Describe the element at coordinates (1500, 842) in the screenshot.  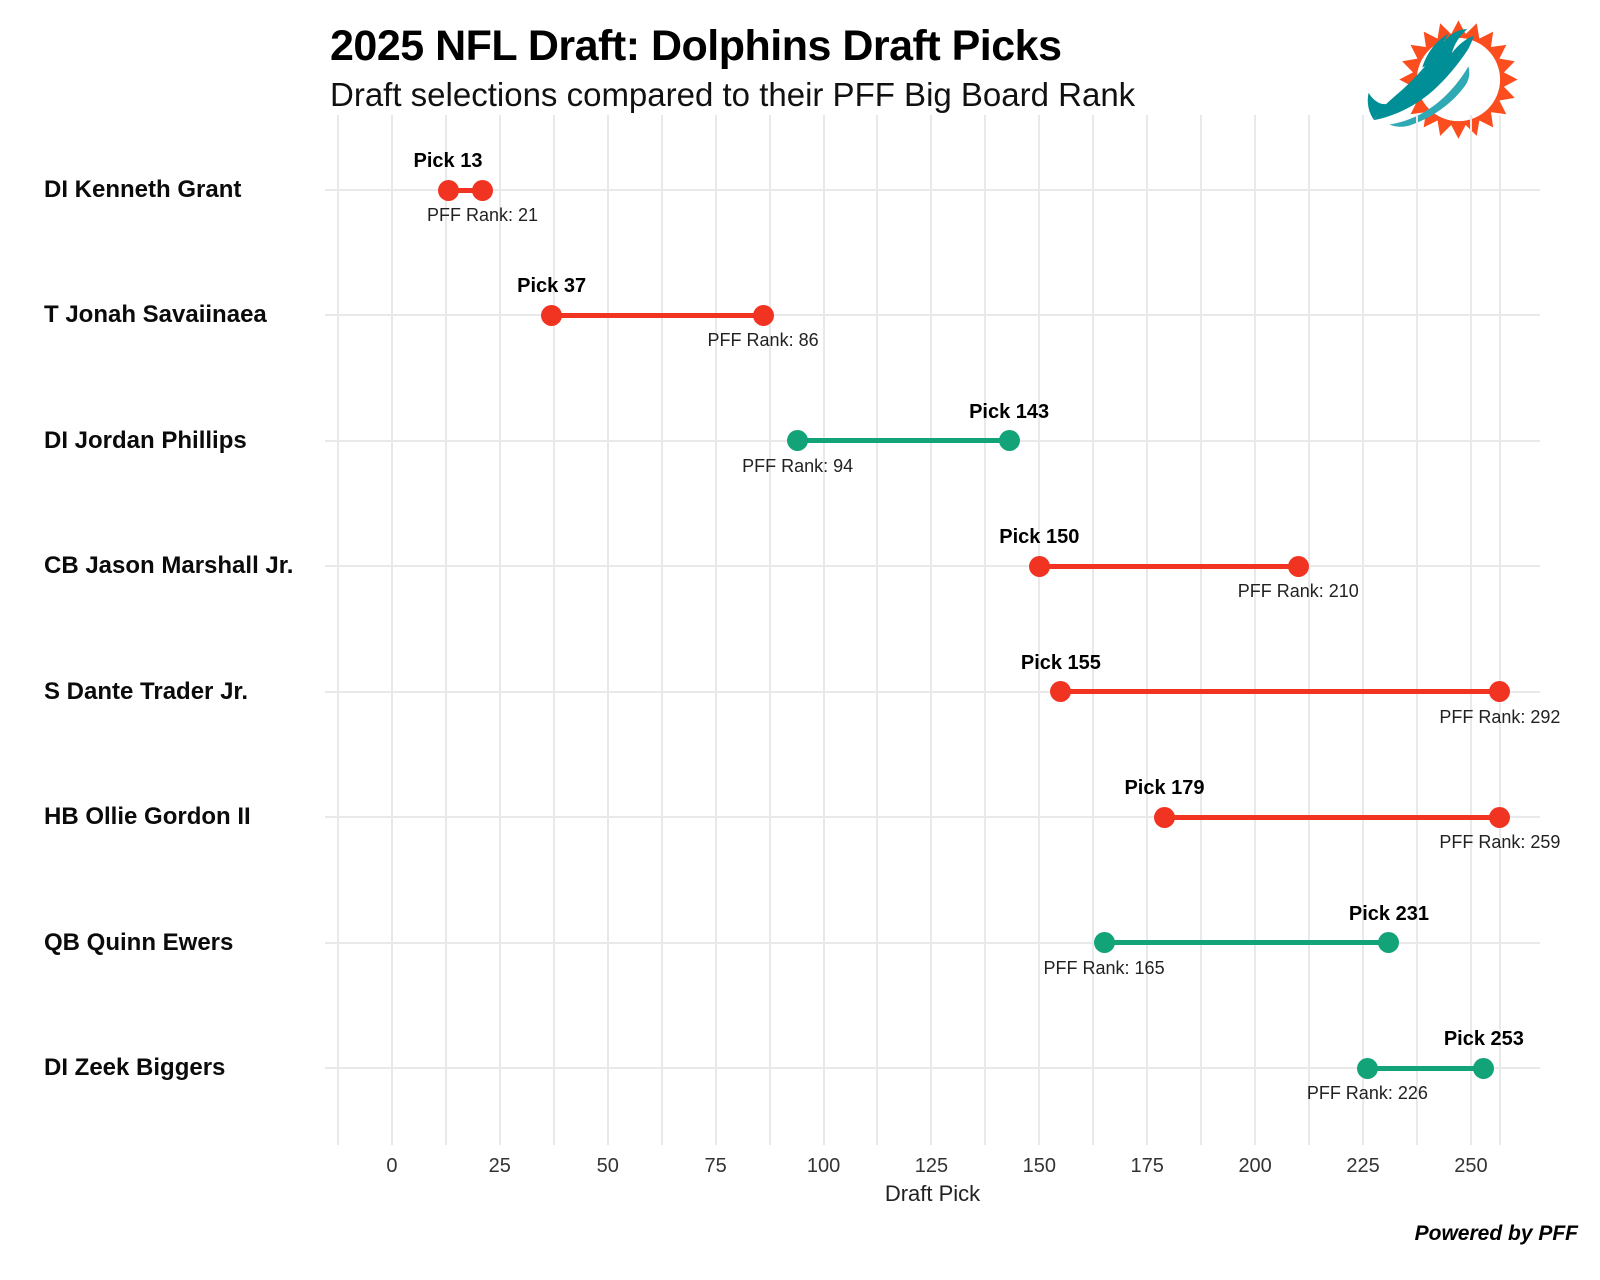
I see `pff-rank-label: PFF Rank: 259` at that location.